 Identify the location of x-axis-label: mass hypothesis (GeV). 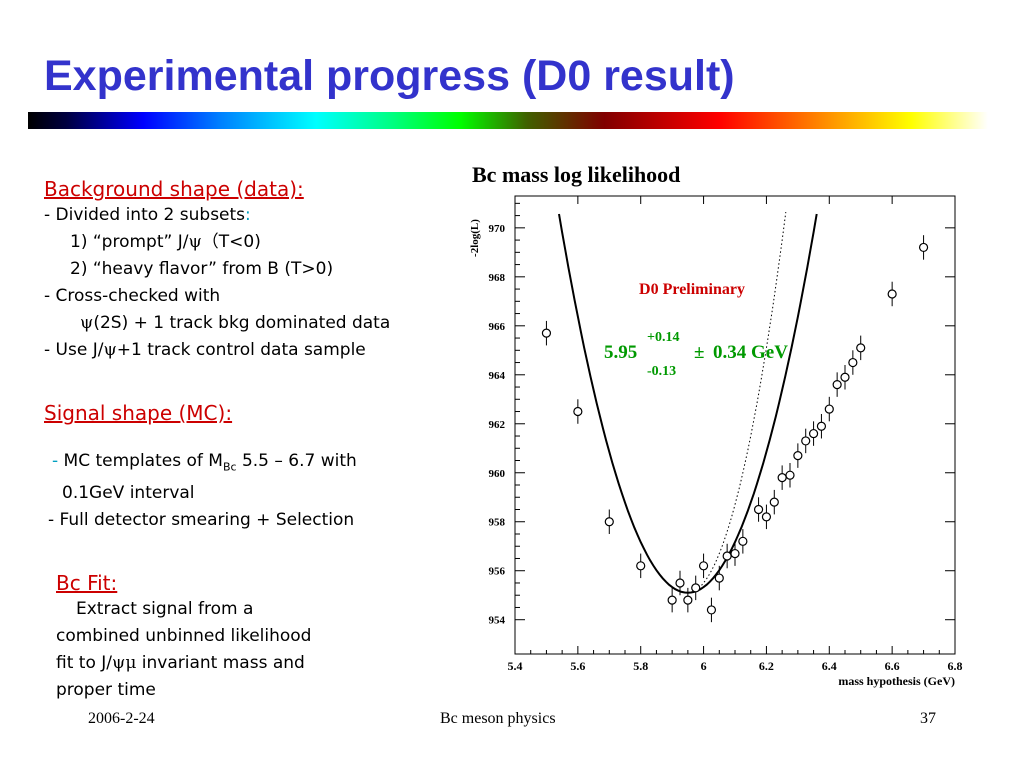
(896, 681).